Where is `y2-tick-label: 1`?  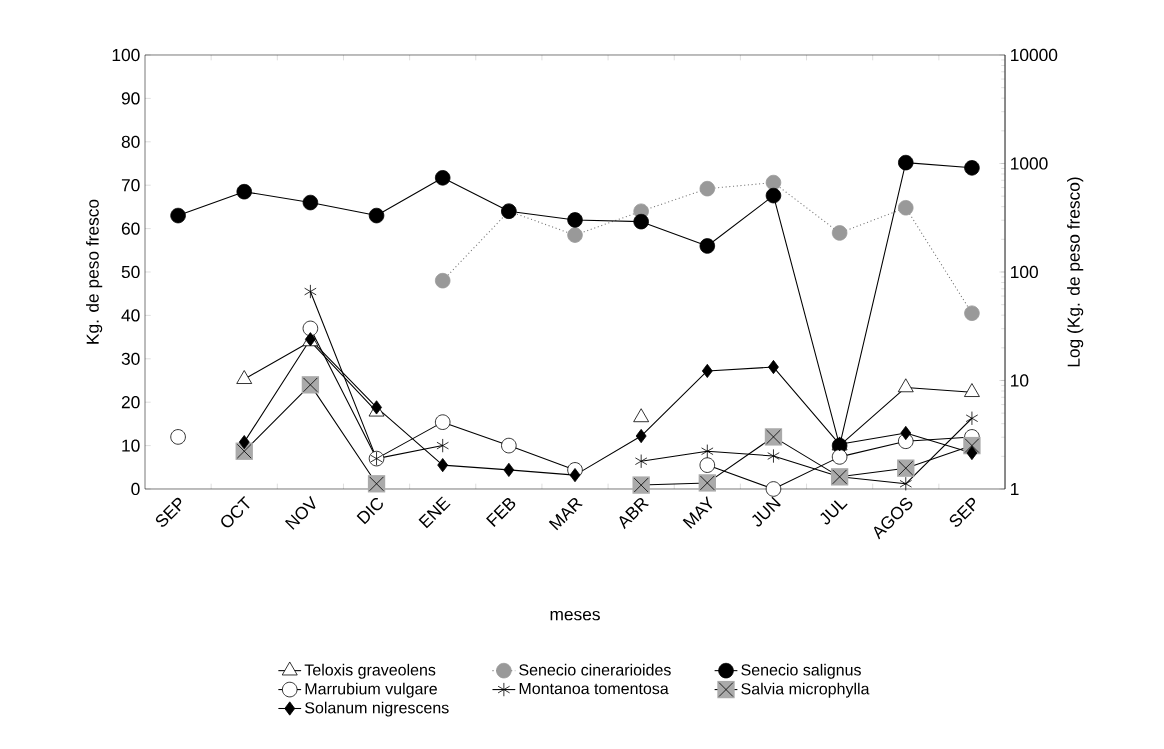 y2-tick-label: 1 is located at coordinates (1015, 489).